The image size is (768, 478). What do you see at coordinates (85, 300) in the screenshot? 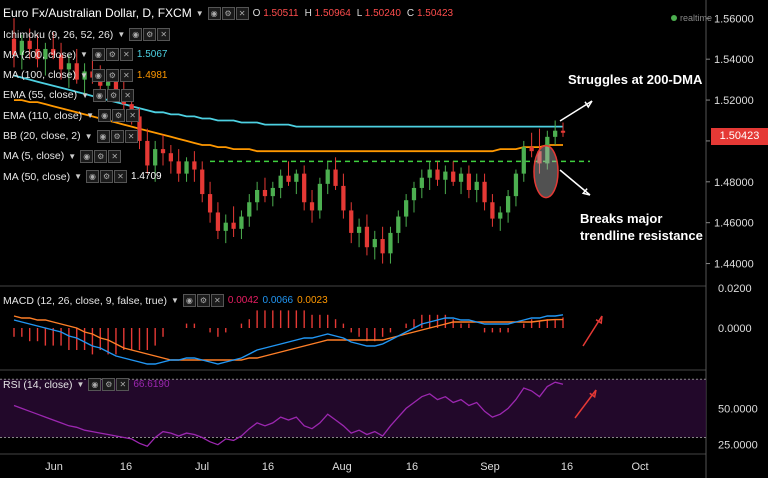
I see `macd-label: MACD (12, 26, close, 9, false, true)` at bounding box center [85, 300].